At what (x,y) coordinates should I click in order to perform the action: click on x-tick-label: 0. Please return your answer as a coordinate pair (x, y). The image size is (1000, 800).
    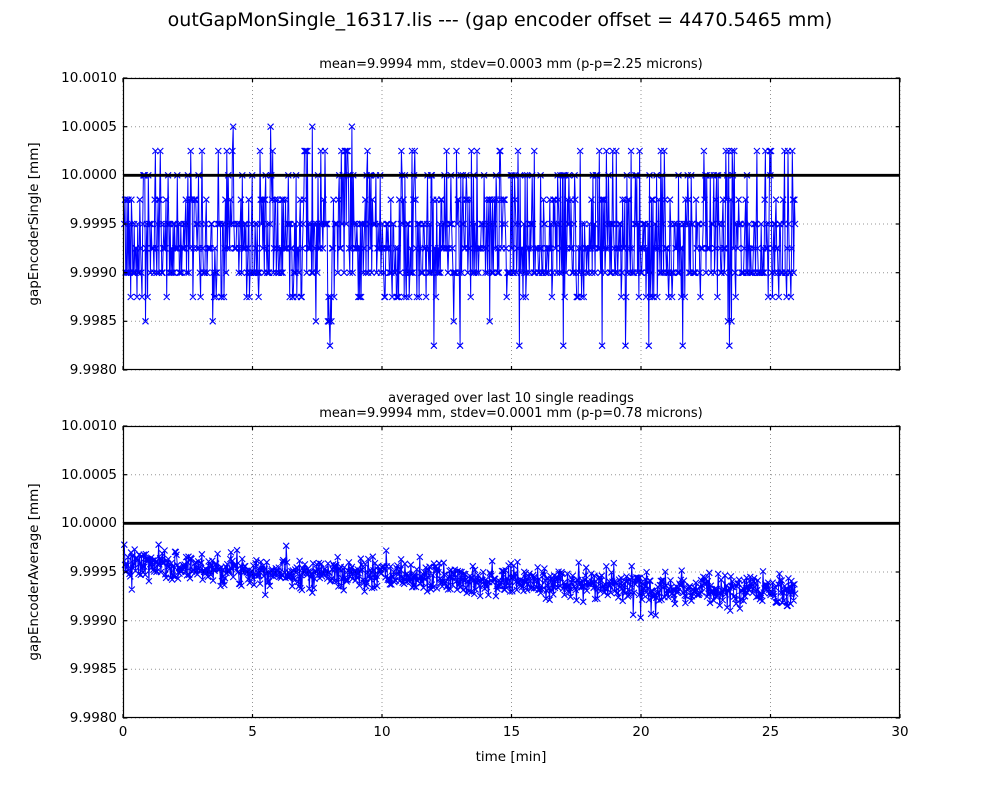
    Looking at the image, I should click on (123, 732).